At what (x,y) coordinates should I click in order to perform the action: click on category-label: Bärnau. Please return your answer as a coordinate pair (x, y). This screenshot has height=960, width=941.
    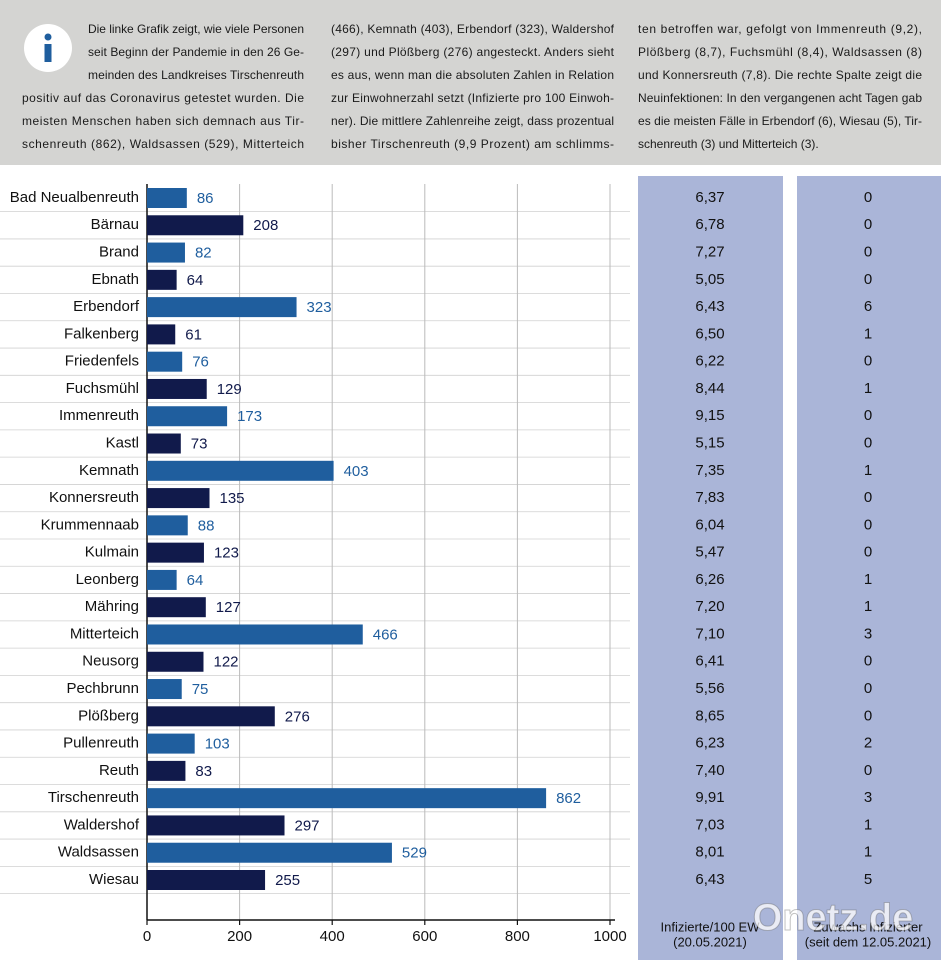
    Looking at the image, I should click on (115, 224).